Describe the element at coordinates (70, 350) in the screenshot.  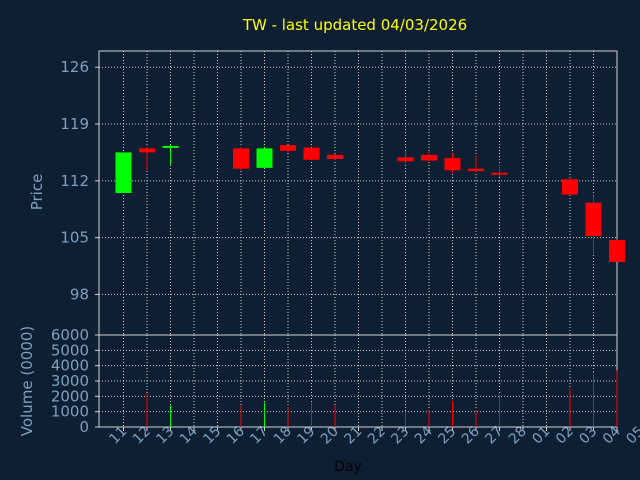
I see `volume-tick-label: 5000` at that location.